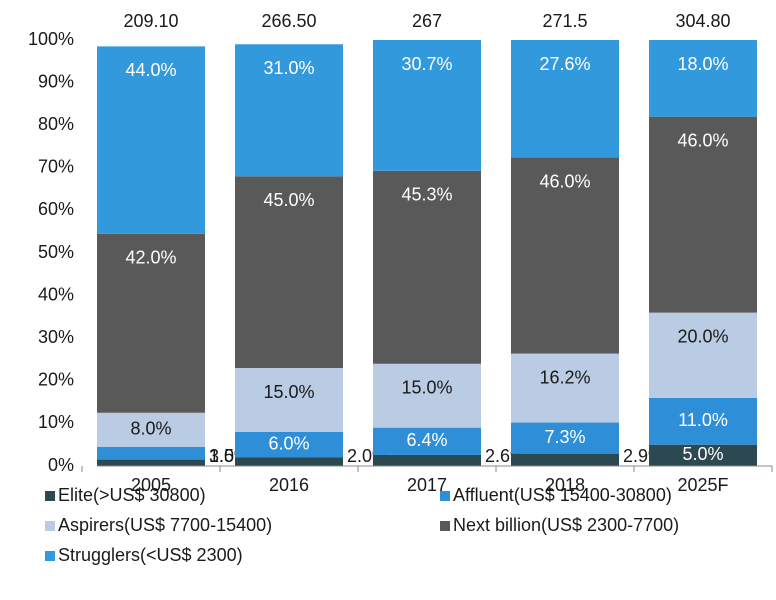 The width and height of the screenshot is (776, 600). Describe the element at coordinates (426, 64) in the screenshot. I see `data-label: 30.7%` at that location.